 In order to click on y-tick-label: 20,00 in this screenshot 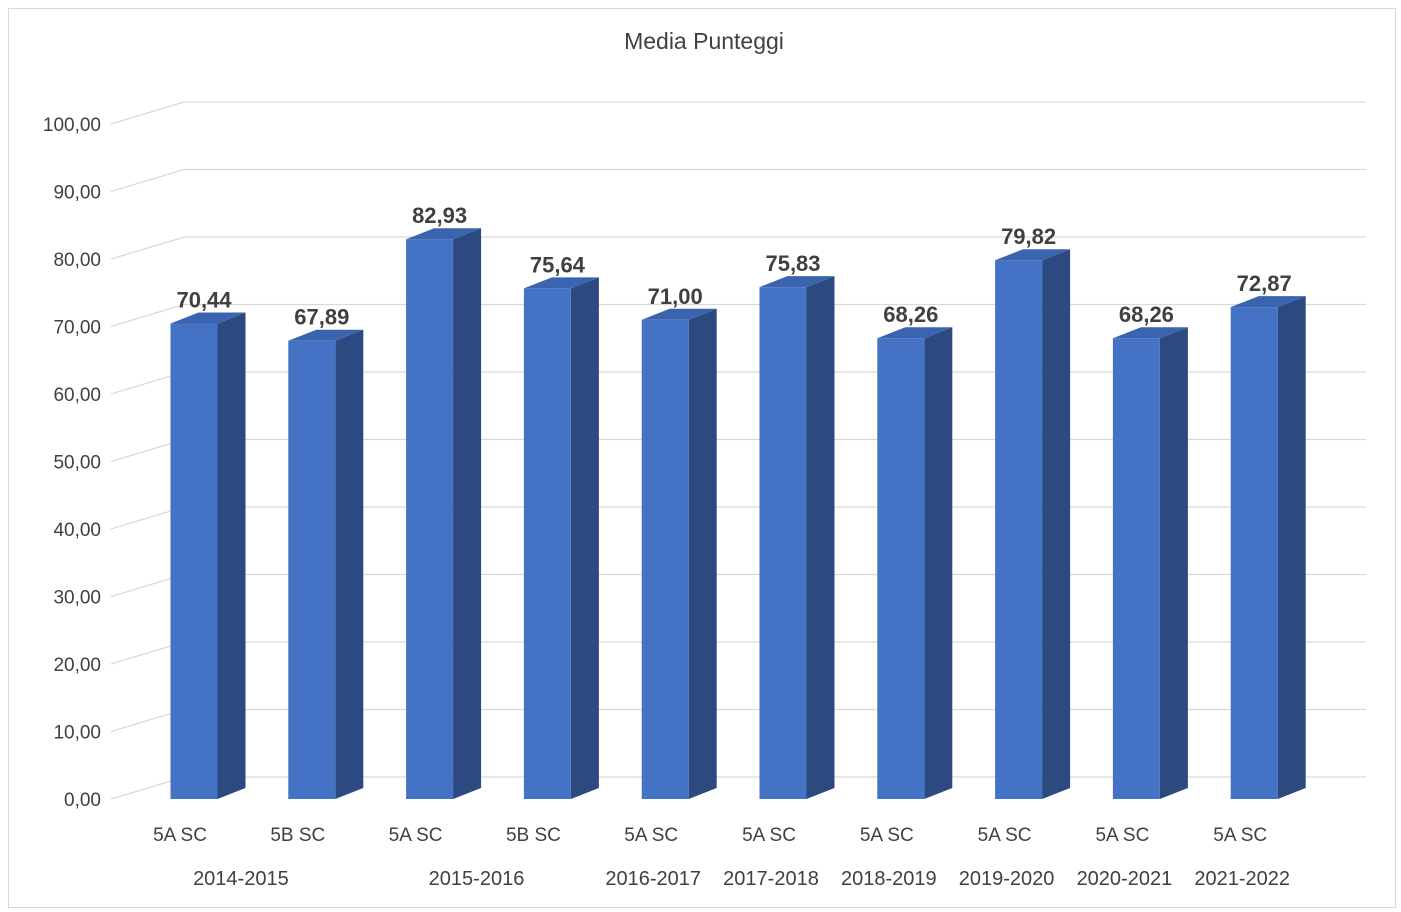, I will do `click(77, 665)`.